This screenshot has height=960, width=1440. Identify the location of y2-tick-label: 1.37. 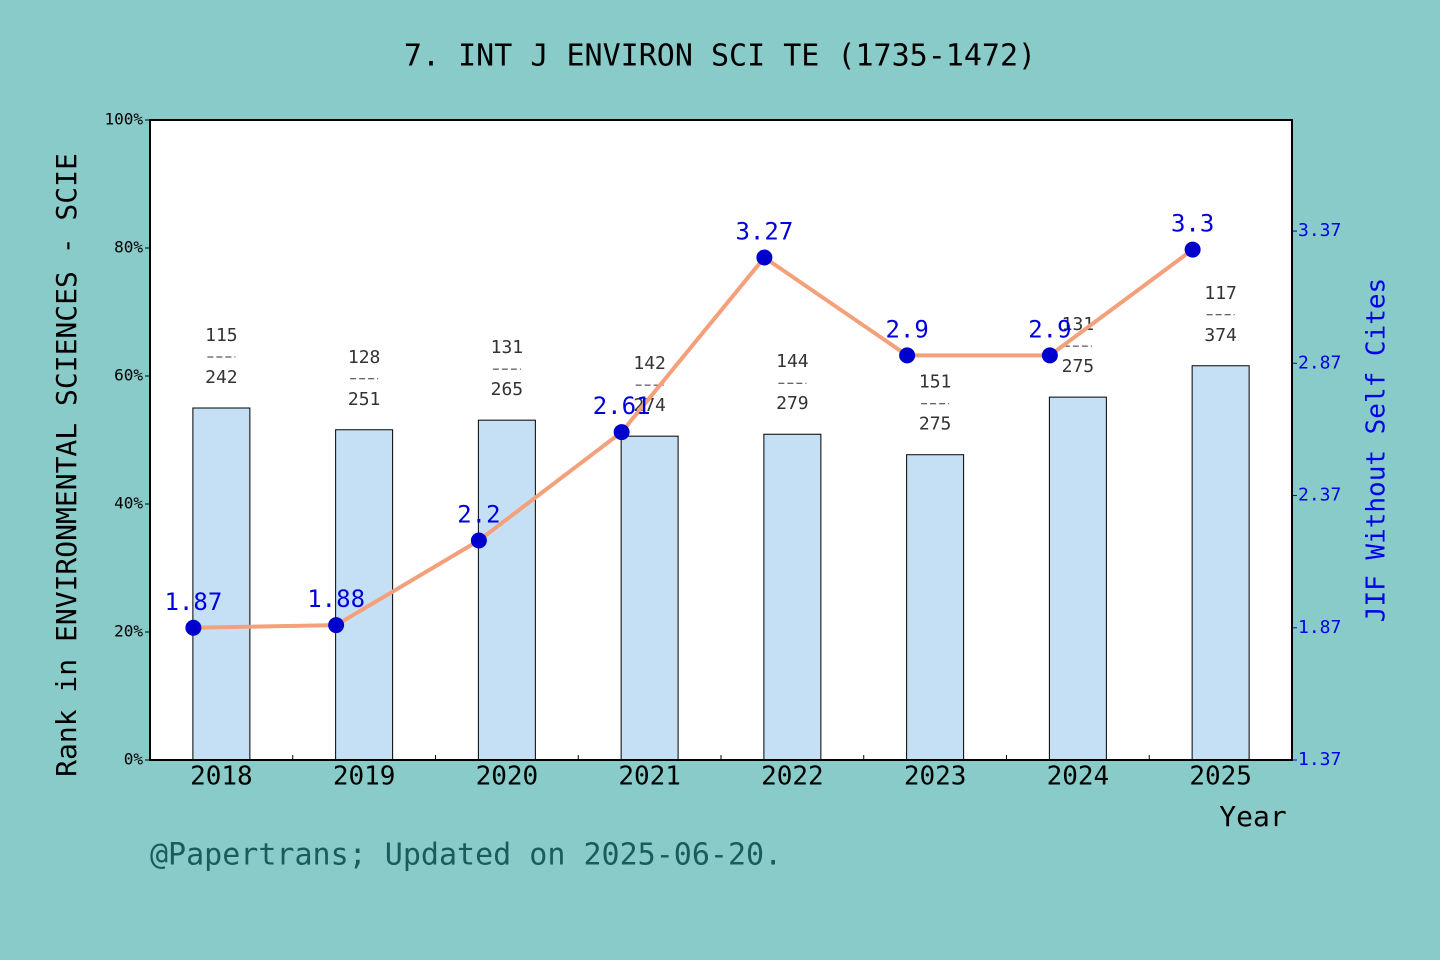
(1319, 759).